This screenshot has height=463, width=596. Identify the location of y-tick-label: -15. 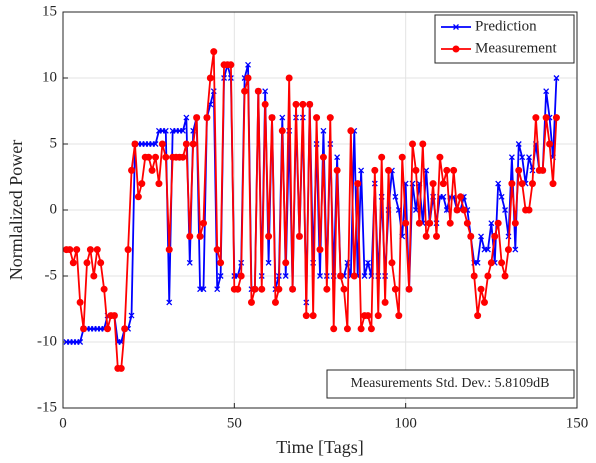
(47, 407).